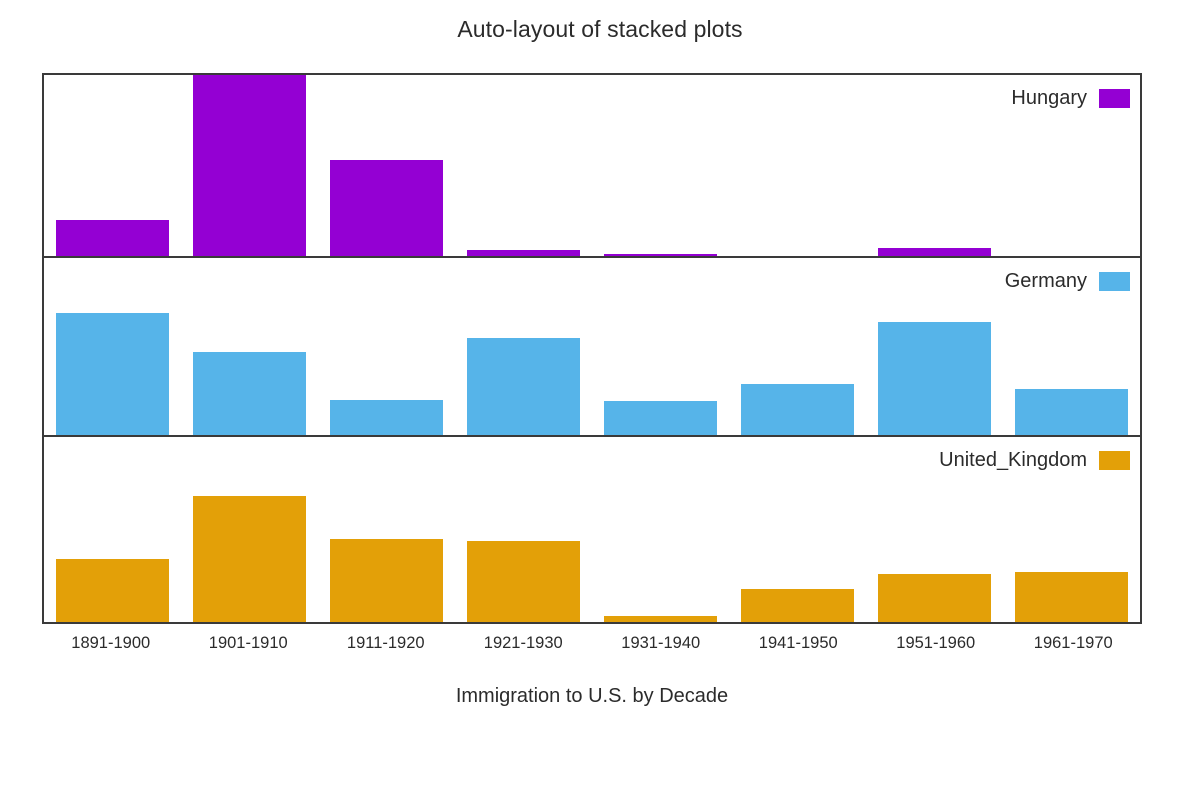 The image size is (1200, 800). Describe the element at coordinates (112, 590) in the screenshot. I see `bar-uk-1891-1900` at that location.